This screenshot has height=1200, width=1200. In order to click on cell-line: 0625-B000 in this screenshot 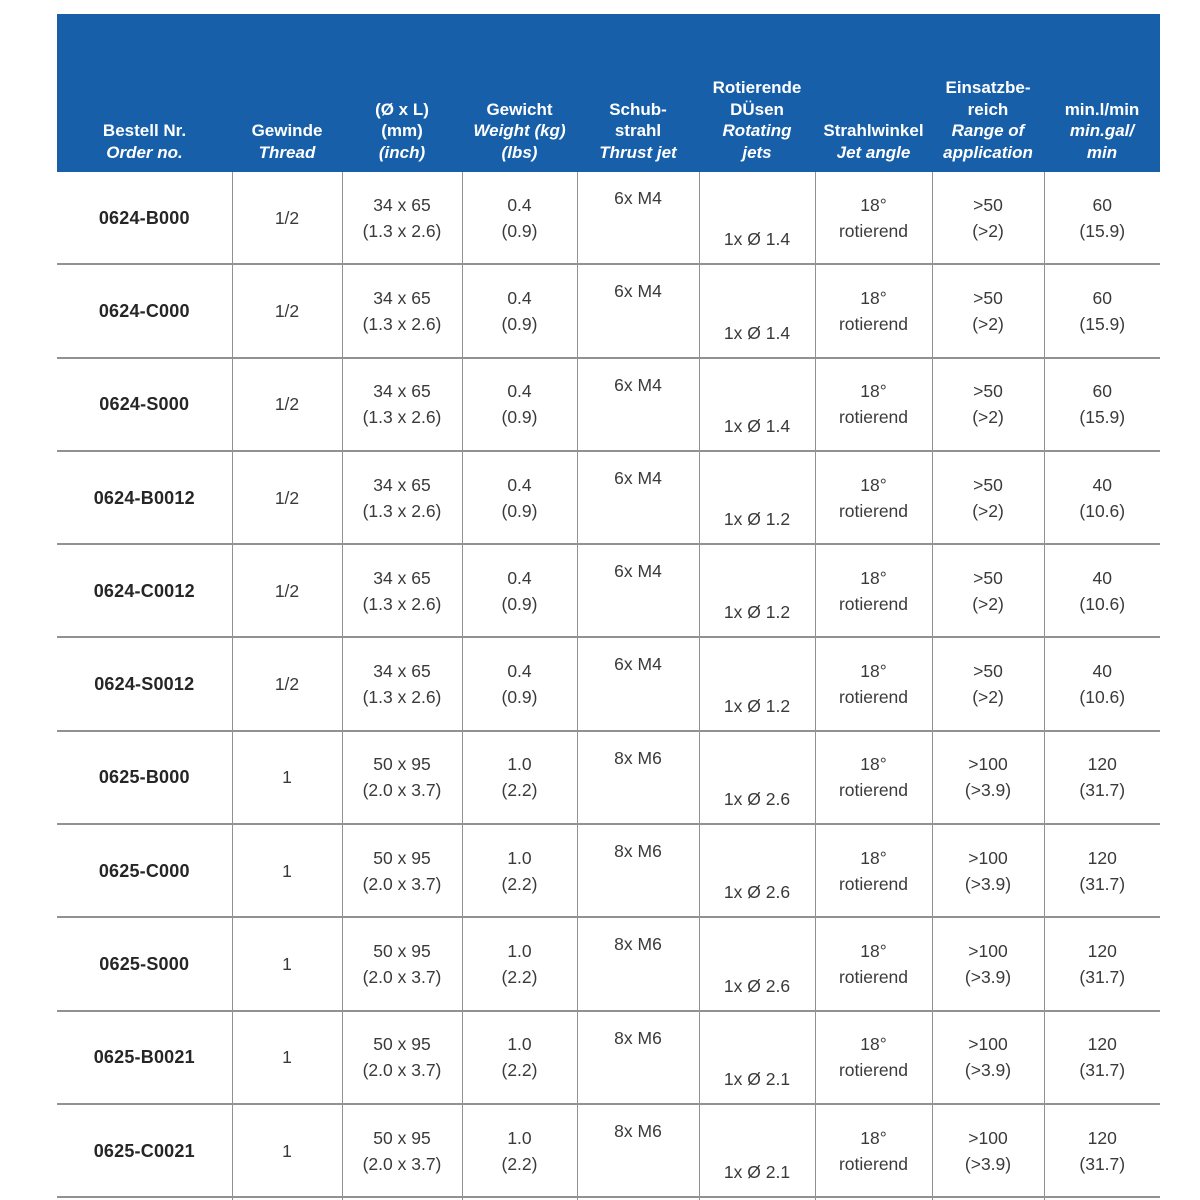, I will do `click(144, 777)`.